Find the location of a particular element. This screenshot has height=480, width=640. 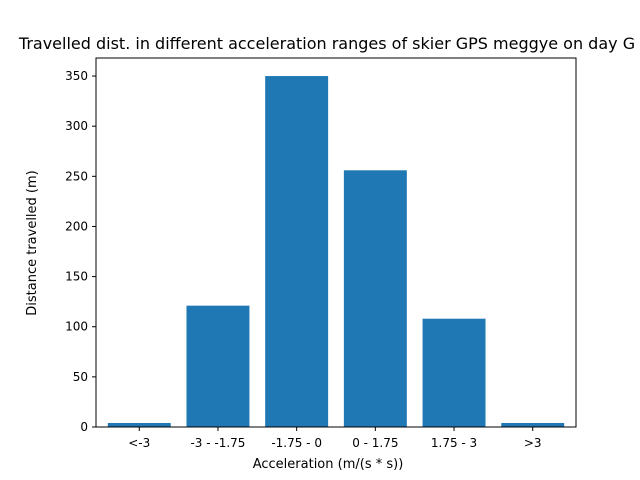

x-tick-label-4: 1.75 - 3 is located at coordinates (454, 443).